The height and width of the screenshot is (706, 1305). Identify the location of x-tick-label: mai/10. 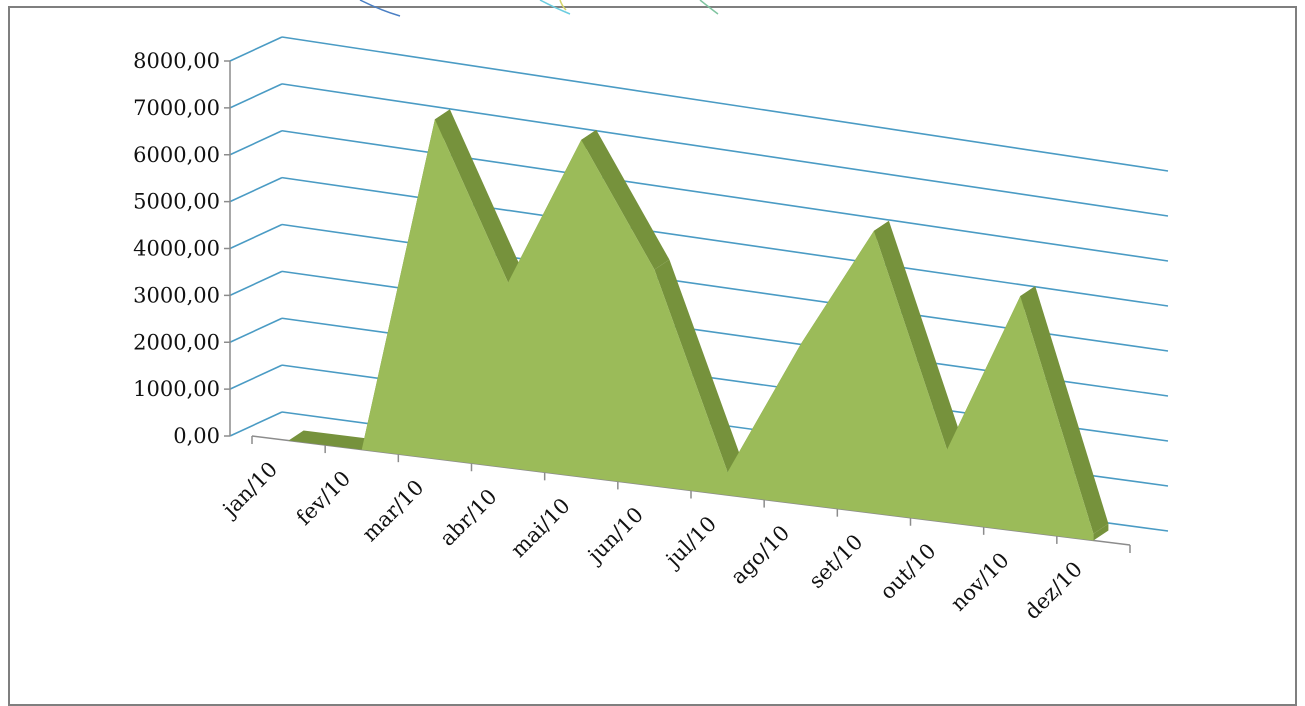
(540, 527).